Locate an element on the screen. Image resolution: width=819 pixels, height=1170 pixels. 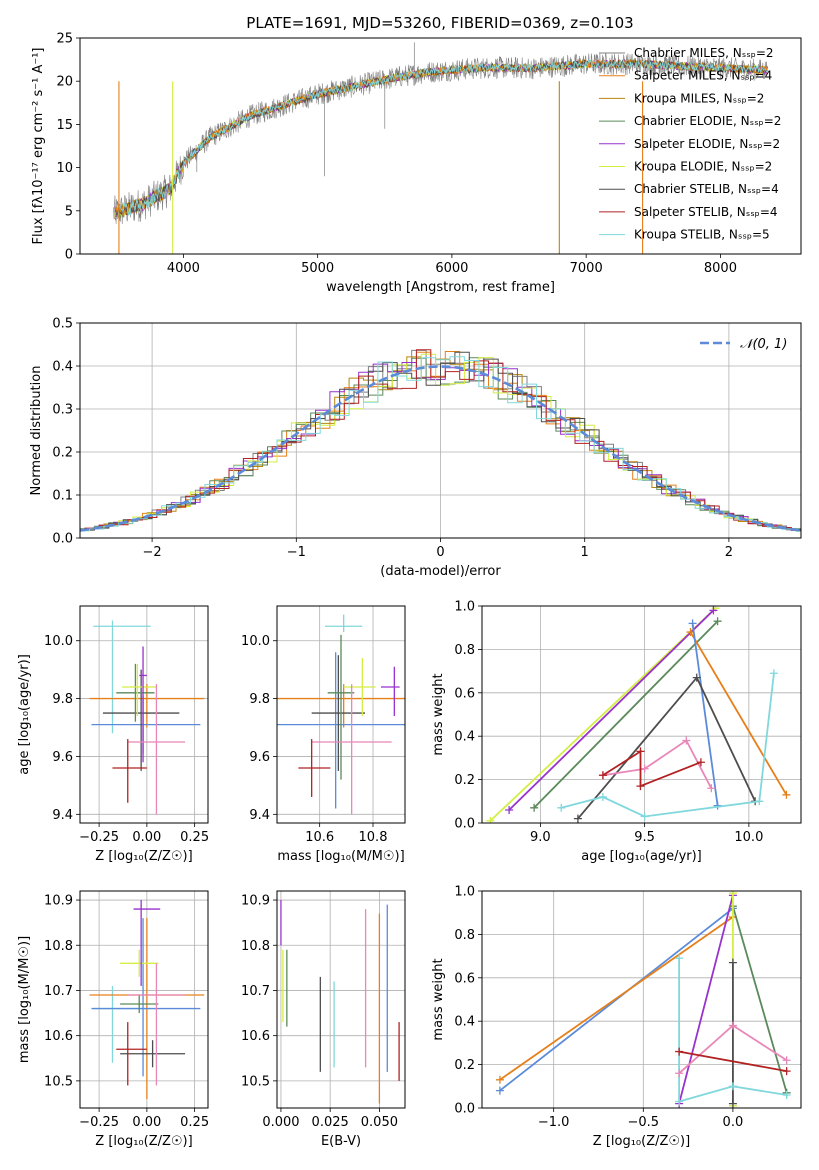
spectrum-lines is located at coordinates (440, 148).